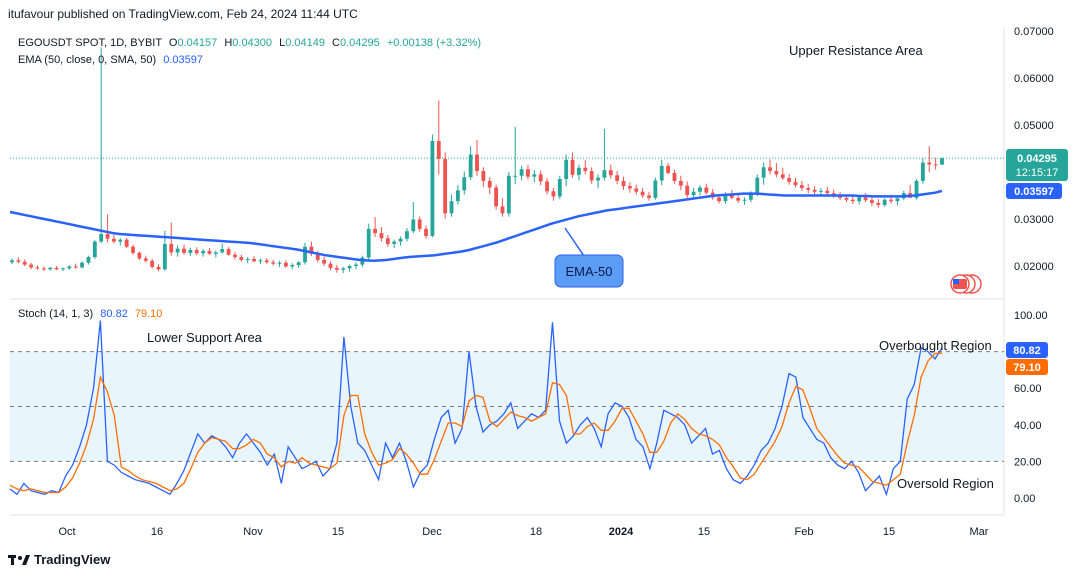 This screenshot has width=1080, height=579. What do you see at coordinates (59, 559) in the screenshot?
I see `tradingview-logo: TradingView` at bounding box center [59, 559].